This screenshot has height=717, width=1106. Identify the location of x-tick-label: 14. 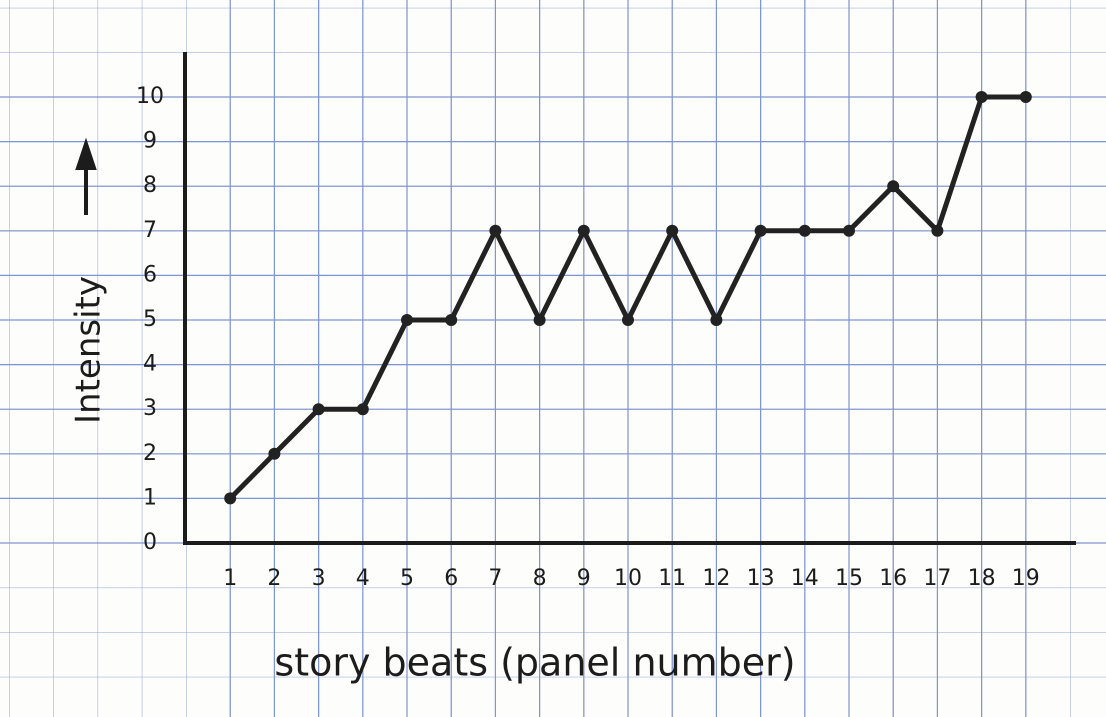
(805, 578).